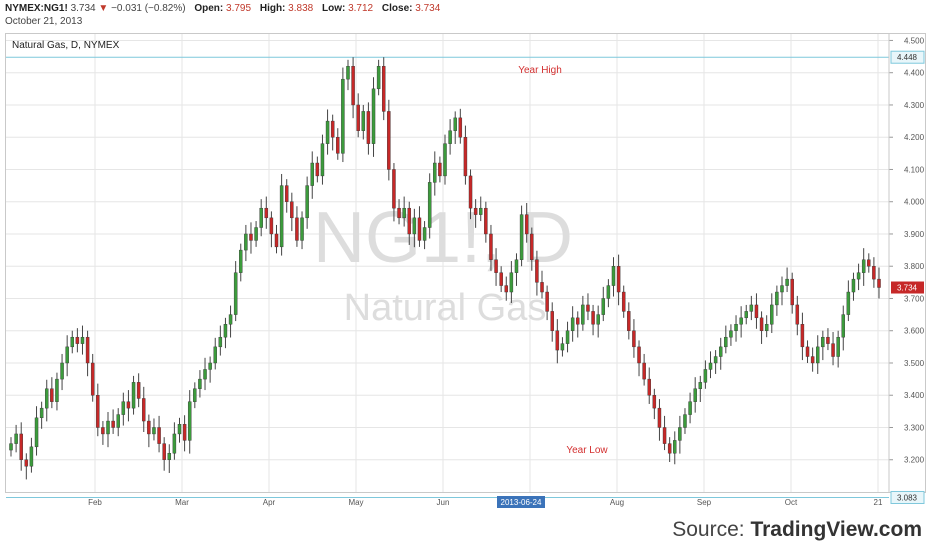 The height and width of the screenshot is (550, 932). I want to click on y-tick-label: 3.500, so click(914, 363).